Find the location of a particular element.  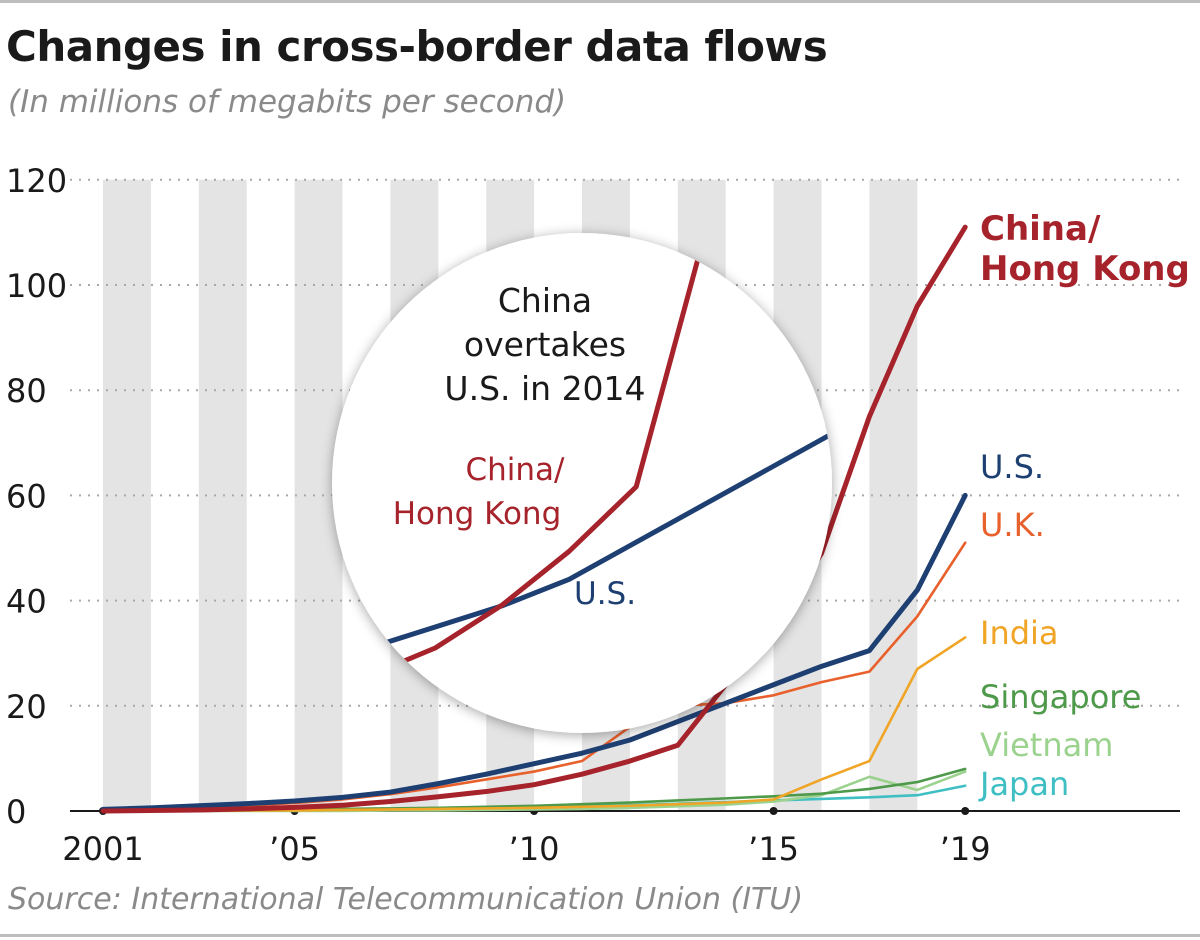

series-label: Vietnam is located at coordinates (1046, 745).